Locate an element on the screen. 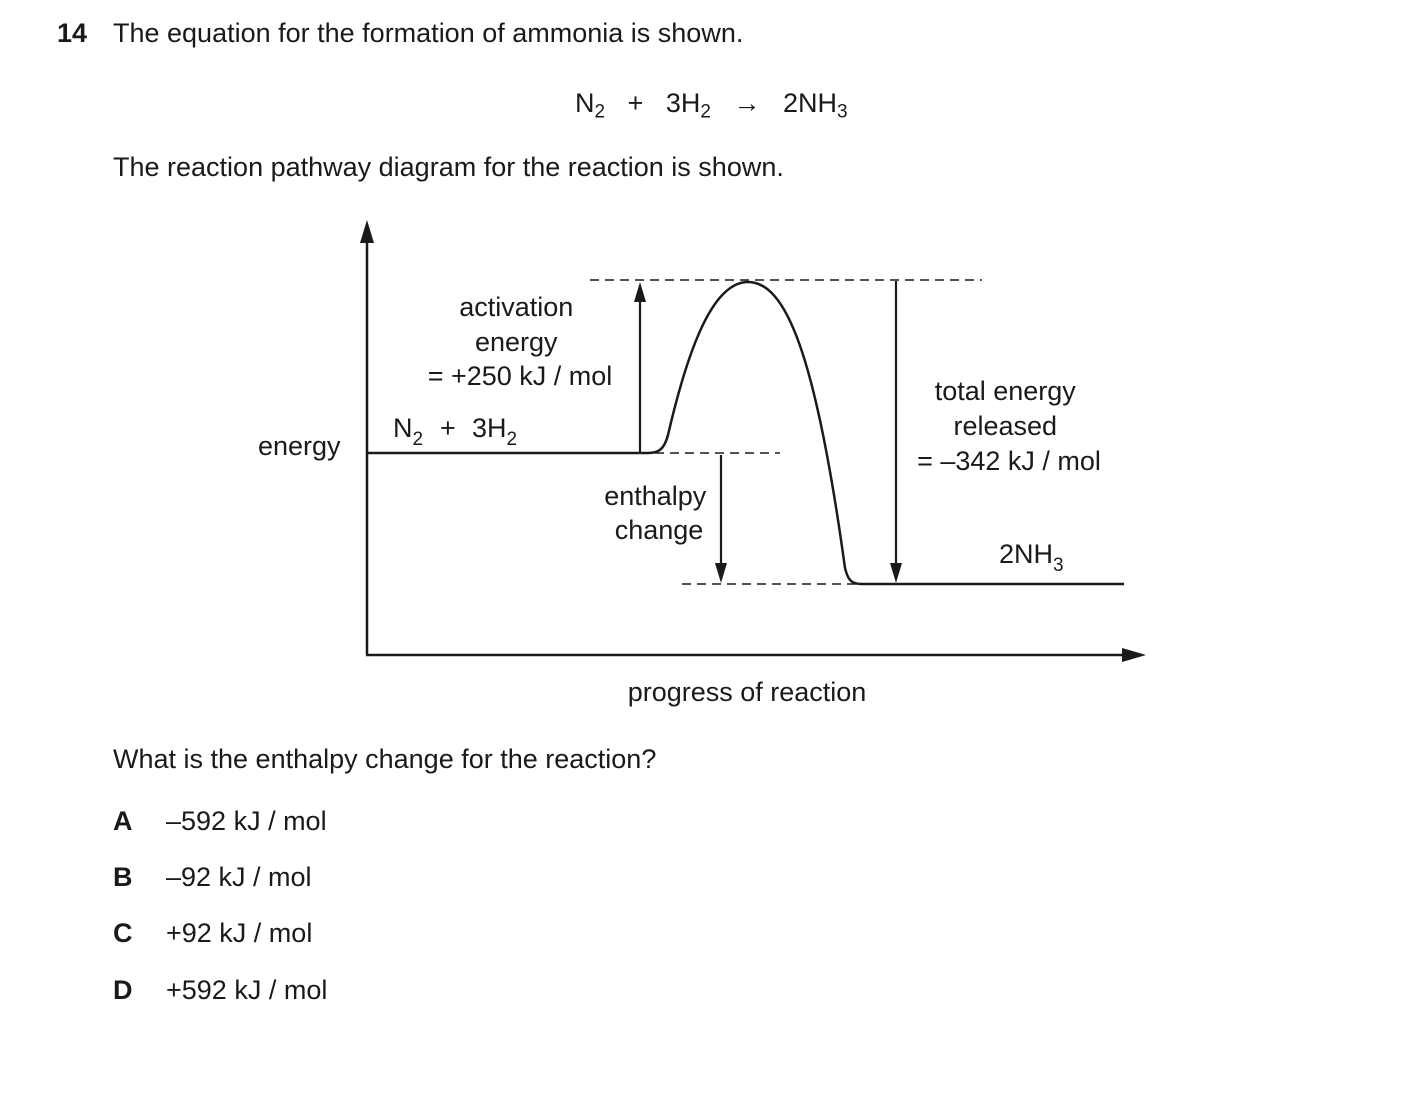 The image size is (1403, 1100). option-c-text: +92 kJ / mol is located at coordinates (239, 933).